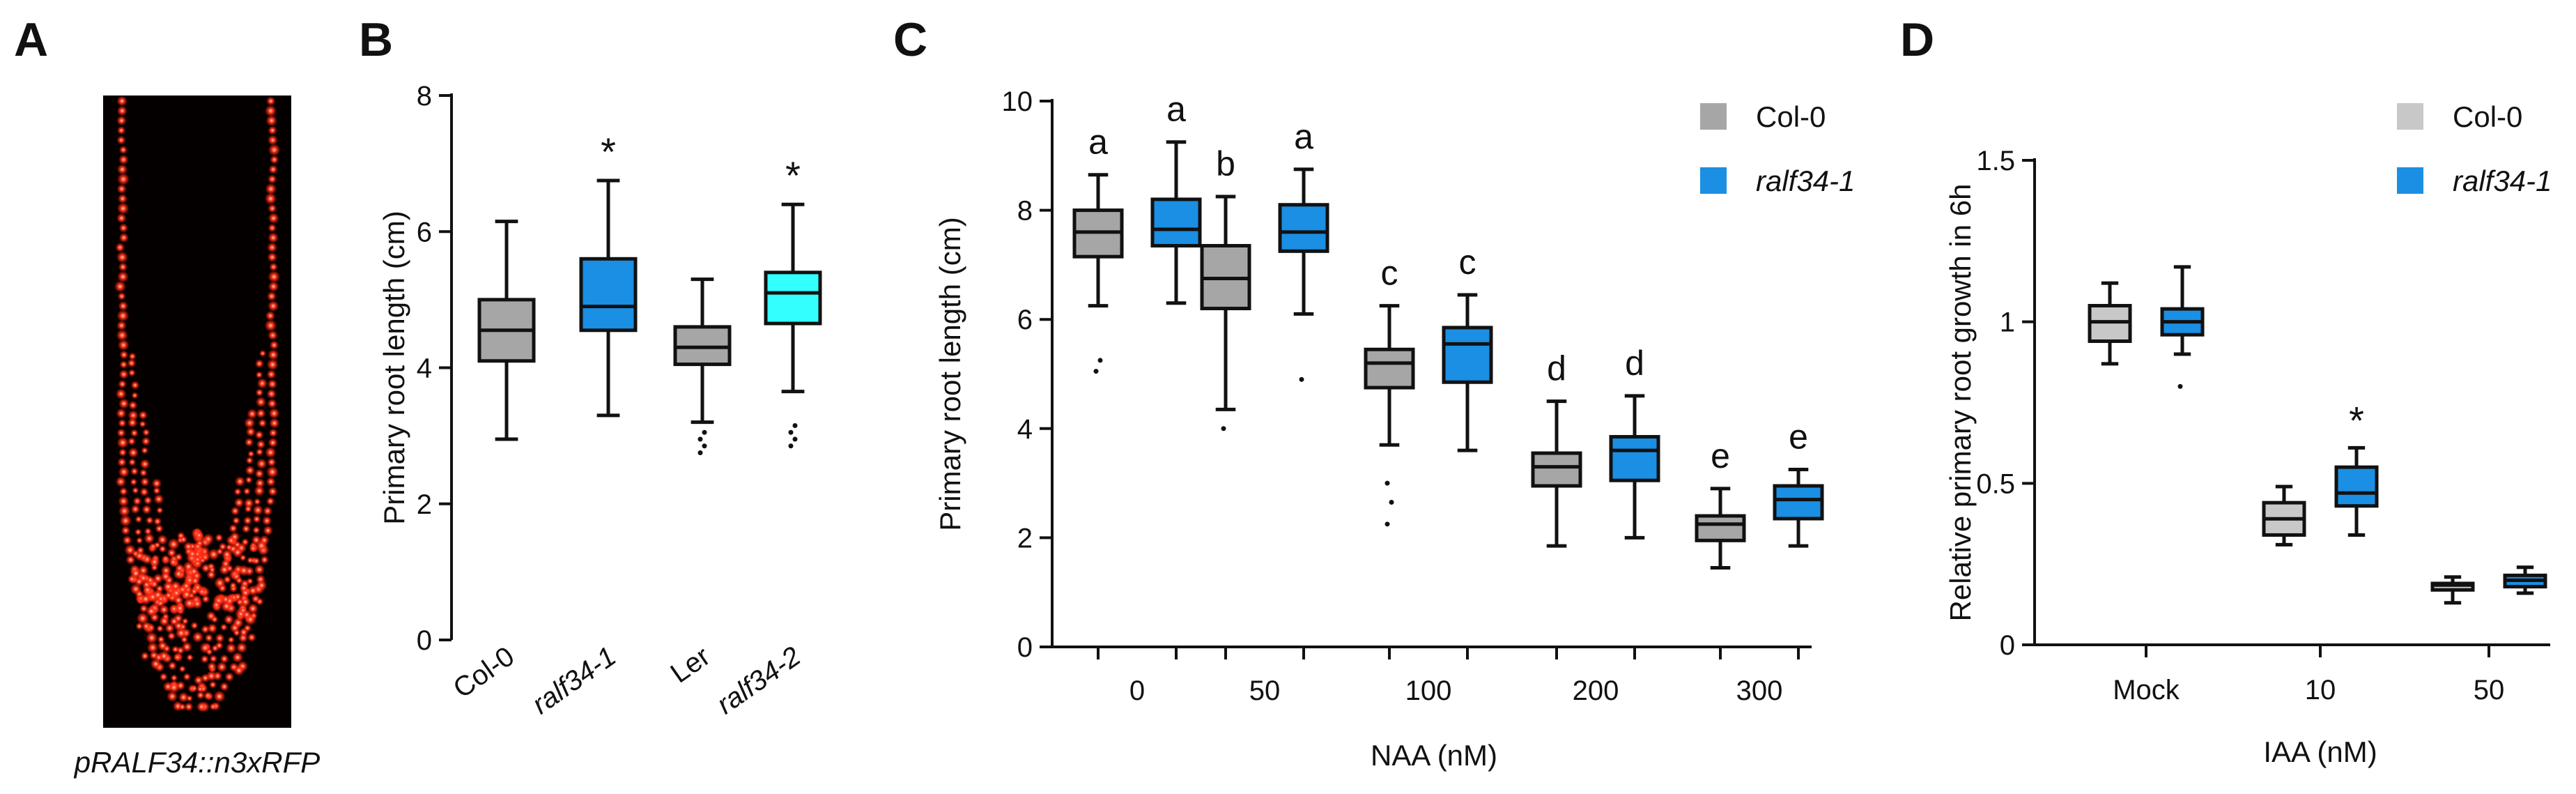 Image resolution: width=2576 pixels, height=794 pixels. Describe the element at coordinates (1391, 502) in the screenshot. I see `Col-0-box-3-outlier` at that location.